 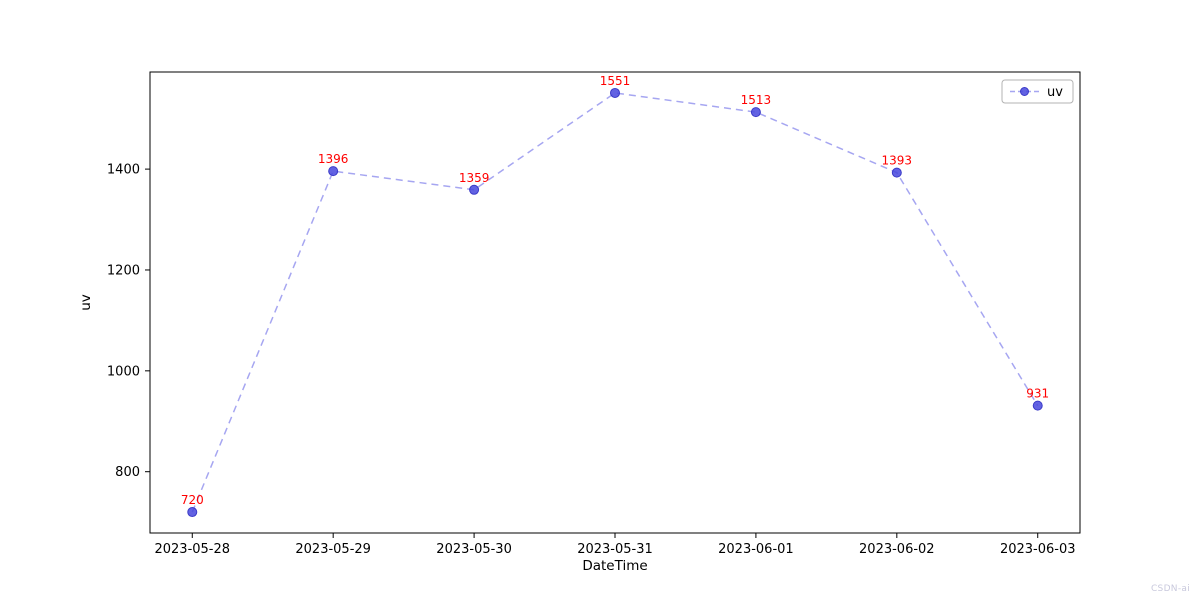 What do you see at coordinates (123, 170) in the screenshot?
I see `y-tick-label: 1400` at bounding box center [123, 170].